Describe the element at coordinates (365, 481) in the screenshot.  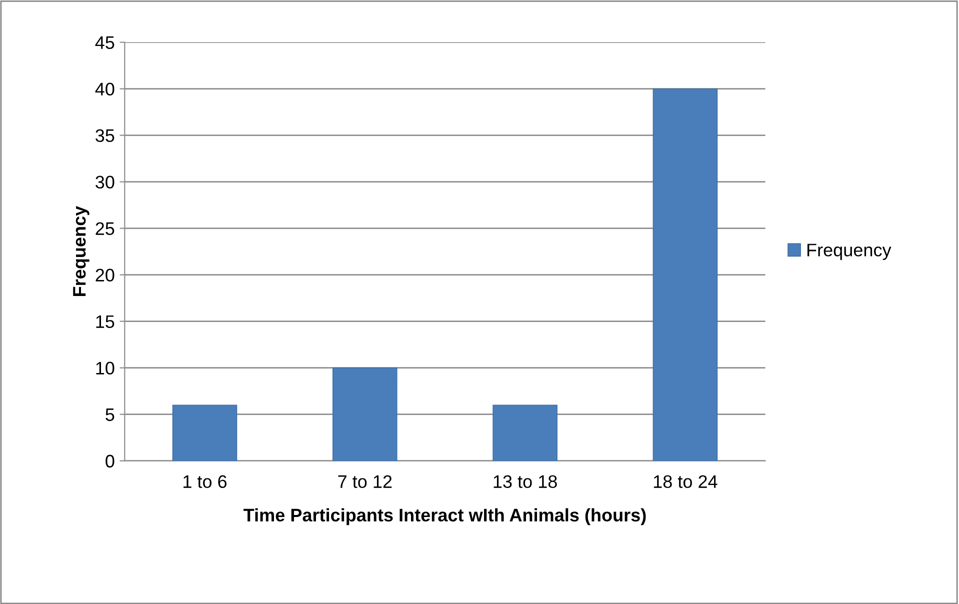
I see `x-tick-label: 7 to 12` at that location.